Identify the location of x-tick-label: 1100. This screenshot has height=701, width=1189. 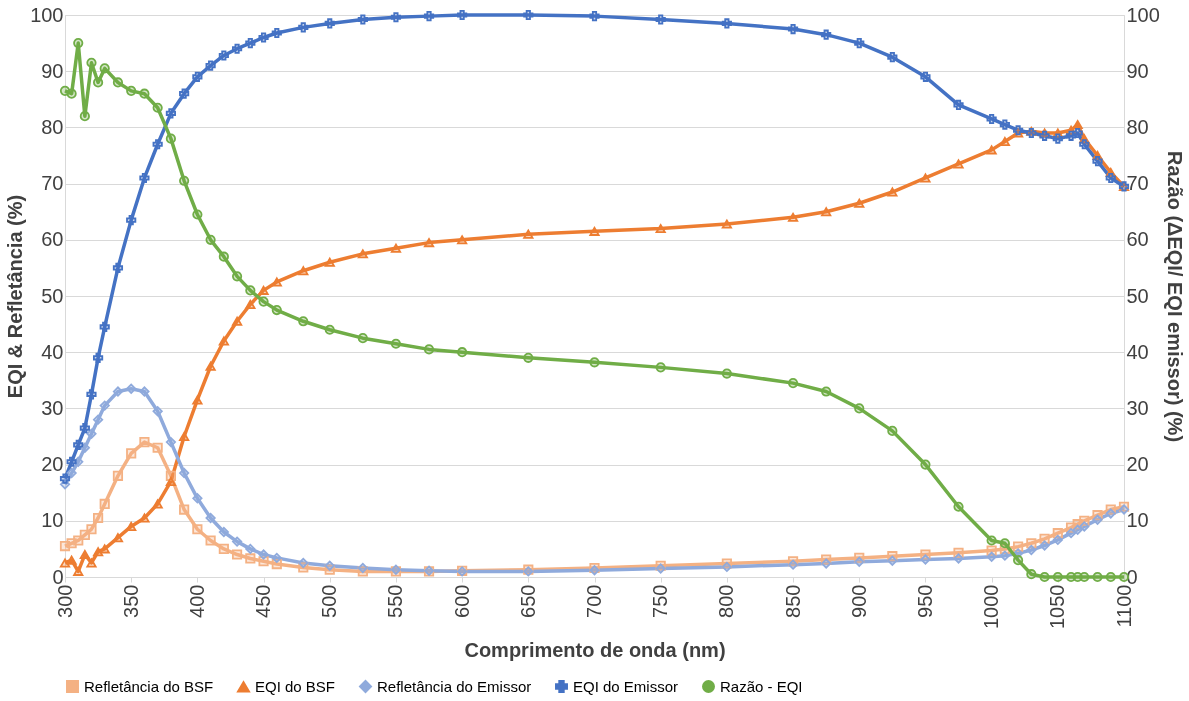
(1123, 606).